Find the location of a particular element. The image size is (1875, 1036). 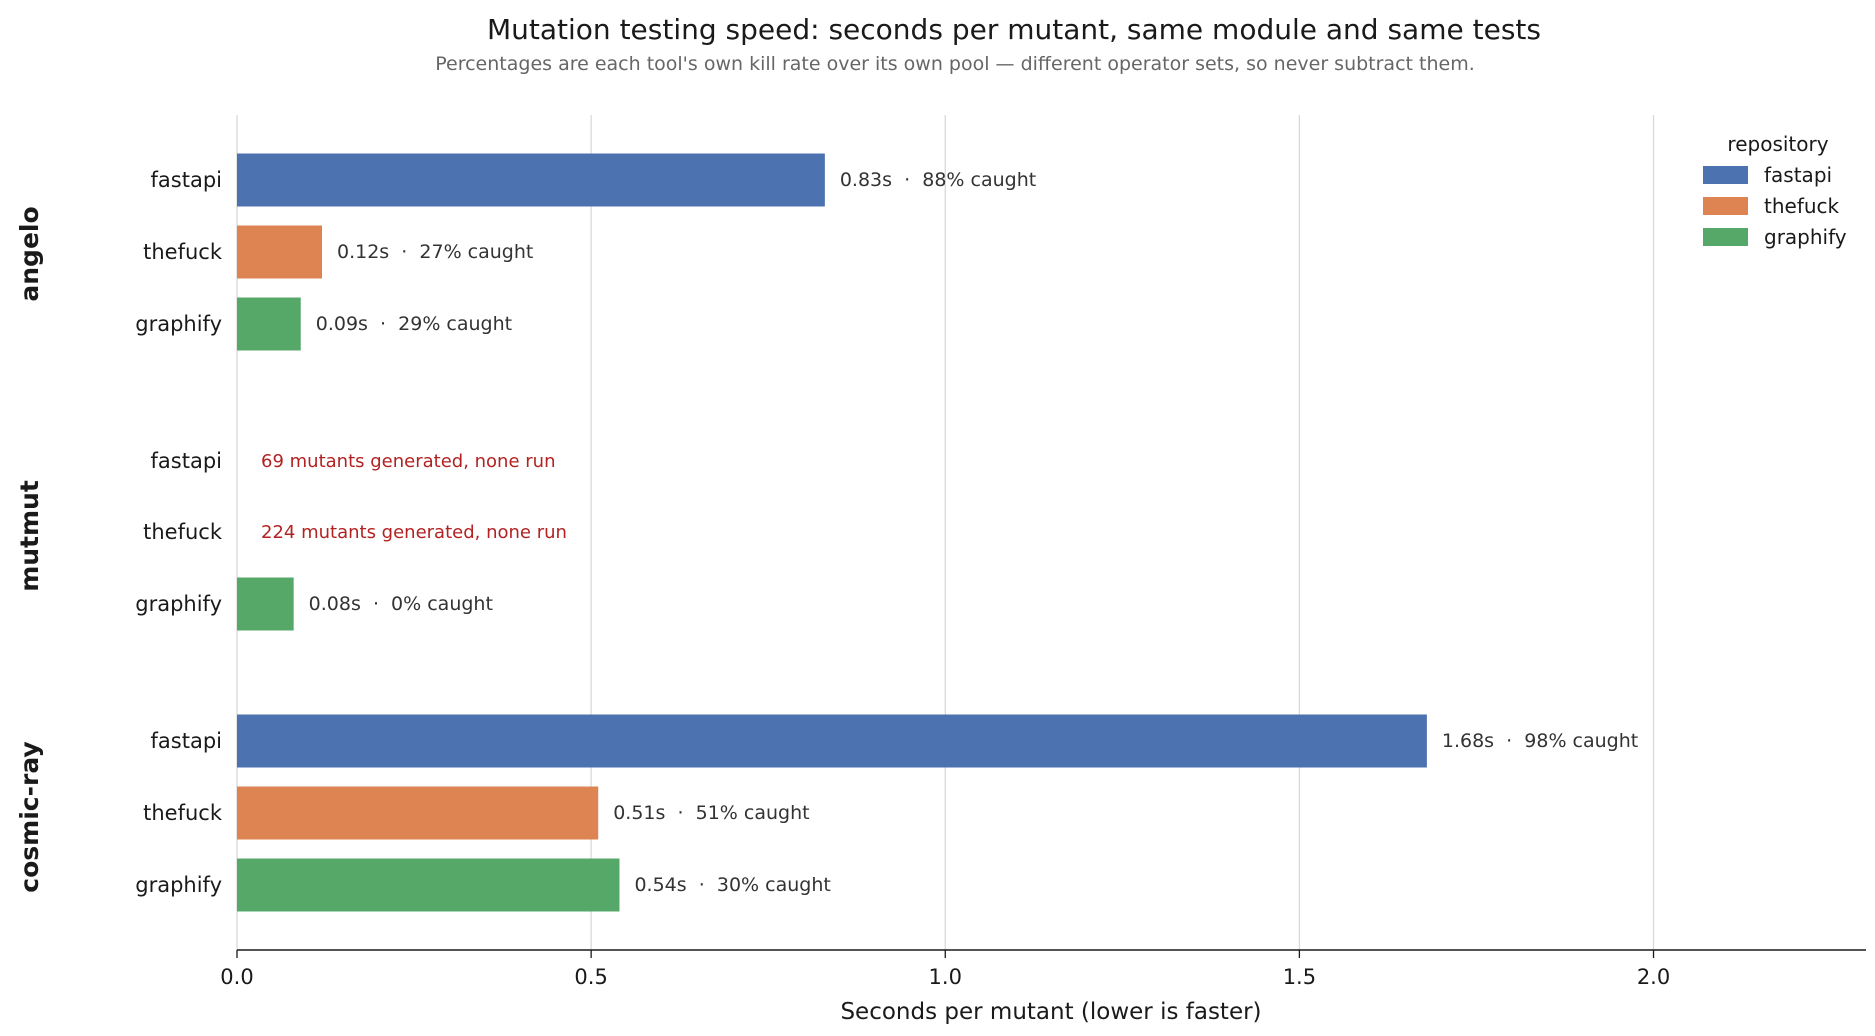

x-tick-label: 2.0 is located at coordinates (1653, 977).